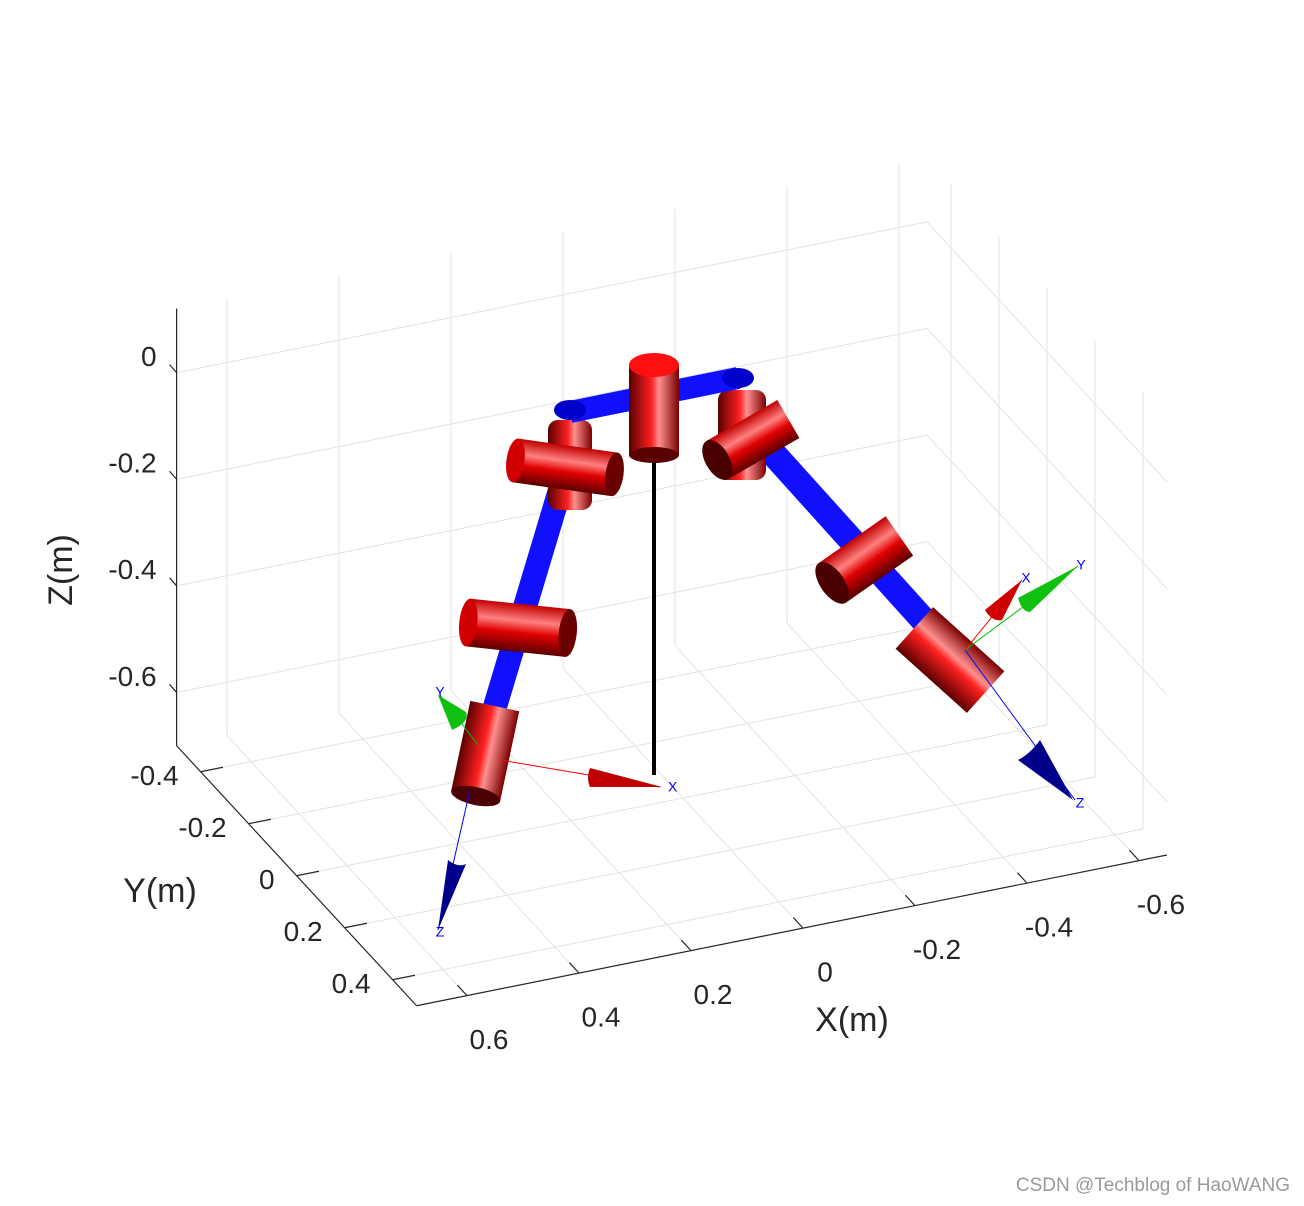 The width and height of the screenshot is (1304, 1206). What do you see at coordinates (489, 1039) in the screenshot?
I see `x-tick-label: 0.6` at bounding box center [489, 1039].